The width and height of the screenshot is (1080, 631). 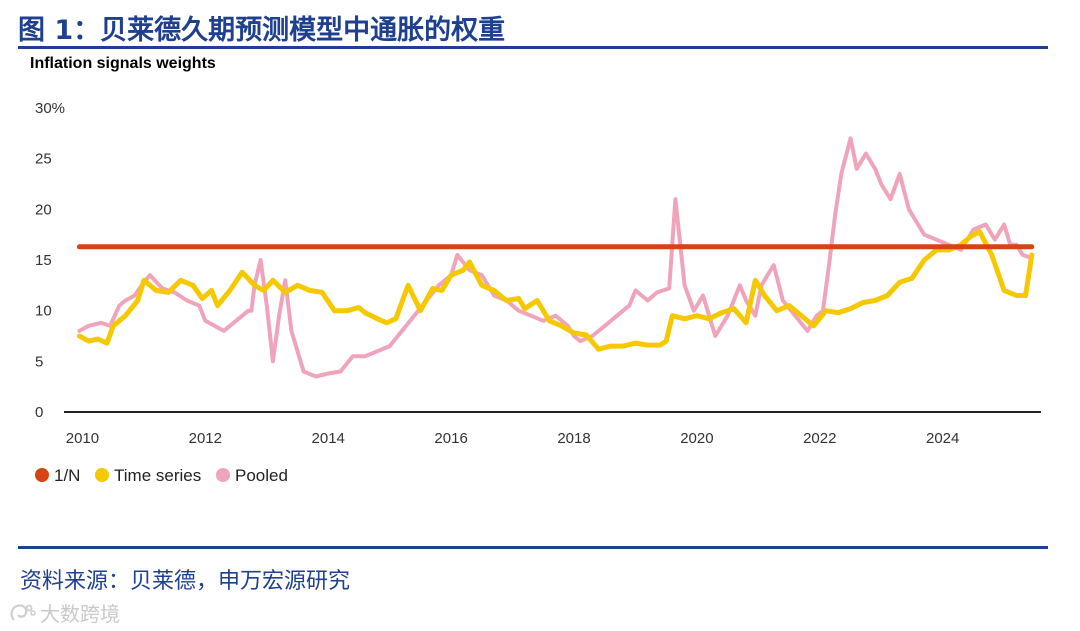 What do you see at coordinates (262, 30) in the screenshot?
I see `figure-title: 图 1：贝莱德久期预测模型中通胀的权重` at bounding box center [262, 30].